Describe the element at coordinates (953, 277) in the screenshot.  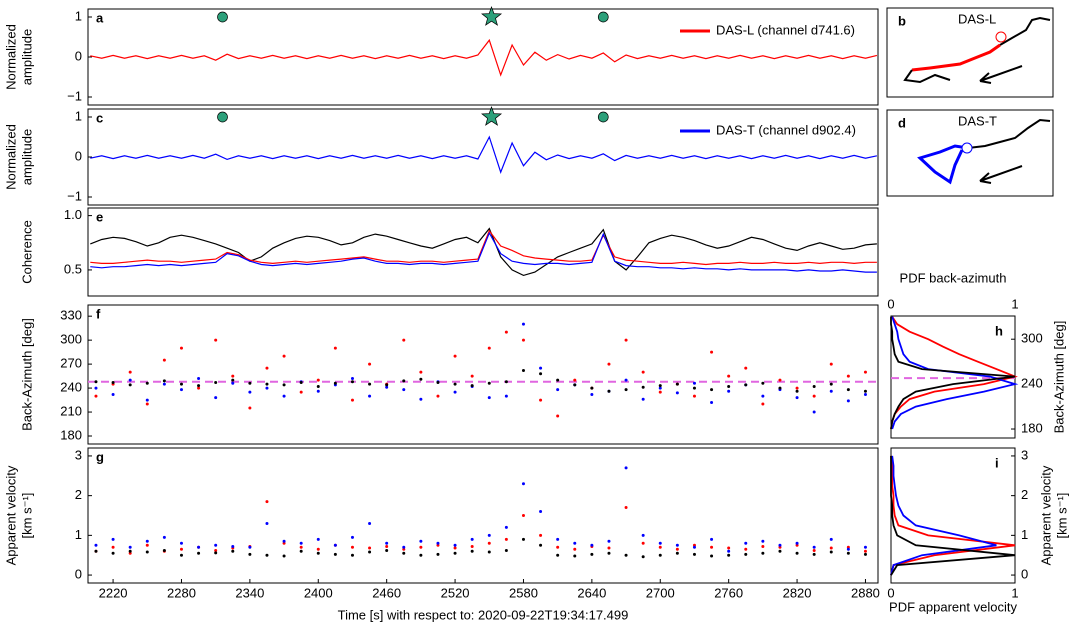
I see `x-axis-title: PDF back-azimuth` at that location.